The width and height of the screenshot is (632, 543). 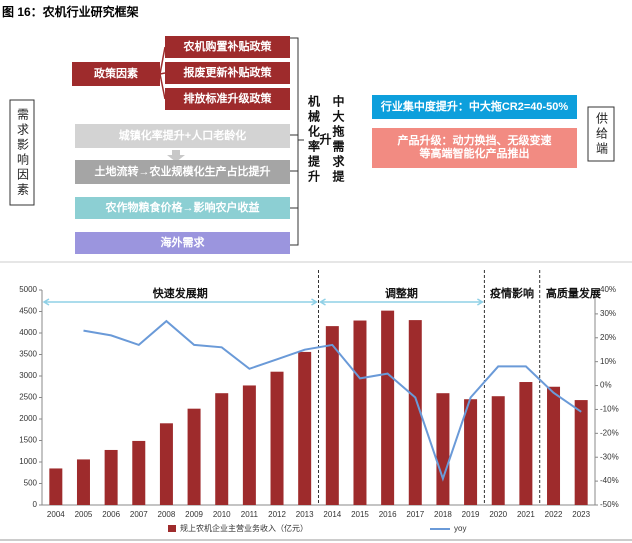 I want to click on y-tick-label: 1500, so click(x=28, y=440).